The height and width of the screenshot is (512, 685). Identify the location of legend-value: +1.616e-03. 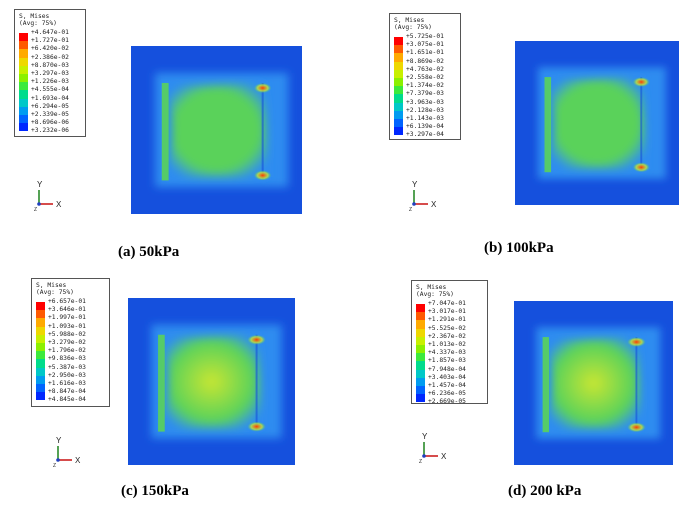
(67, 383).